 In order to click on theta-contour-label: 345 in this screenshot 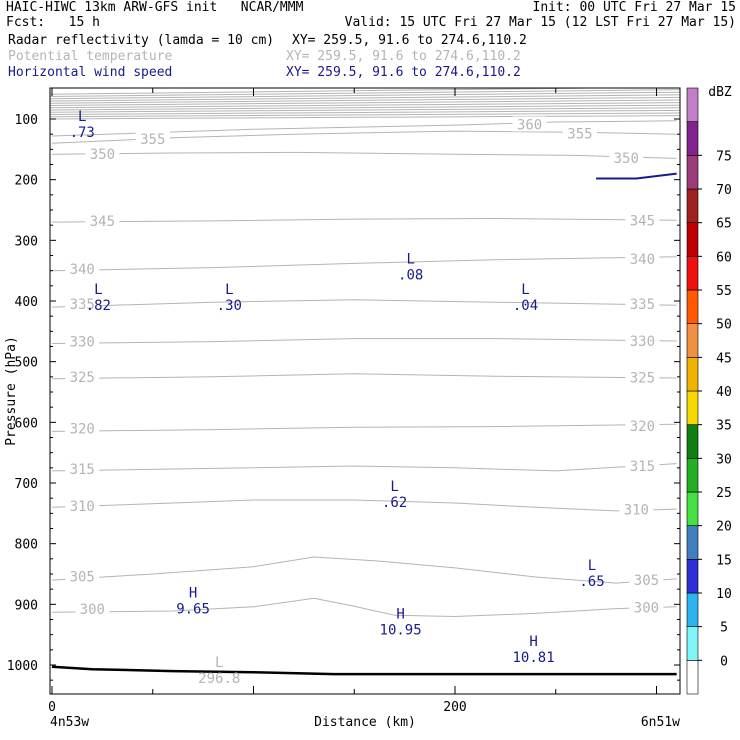, I will do `click(642, 221)`.